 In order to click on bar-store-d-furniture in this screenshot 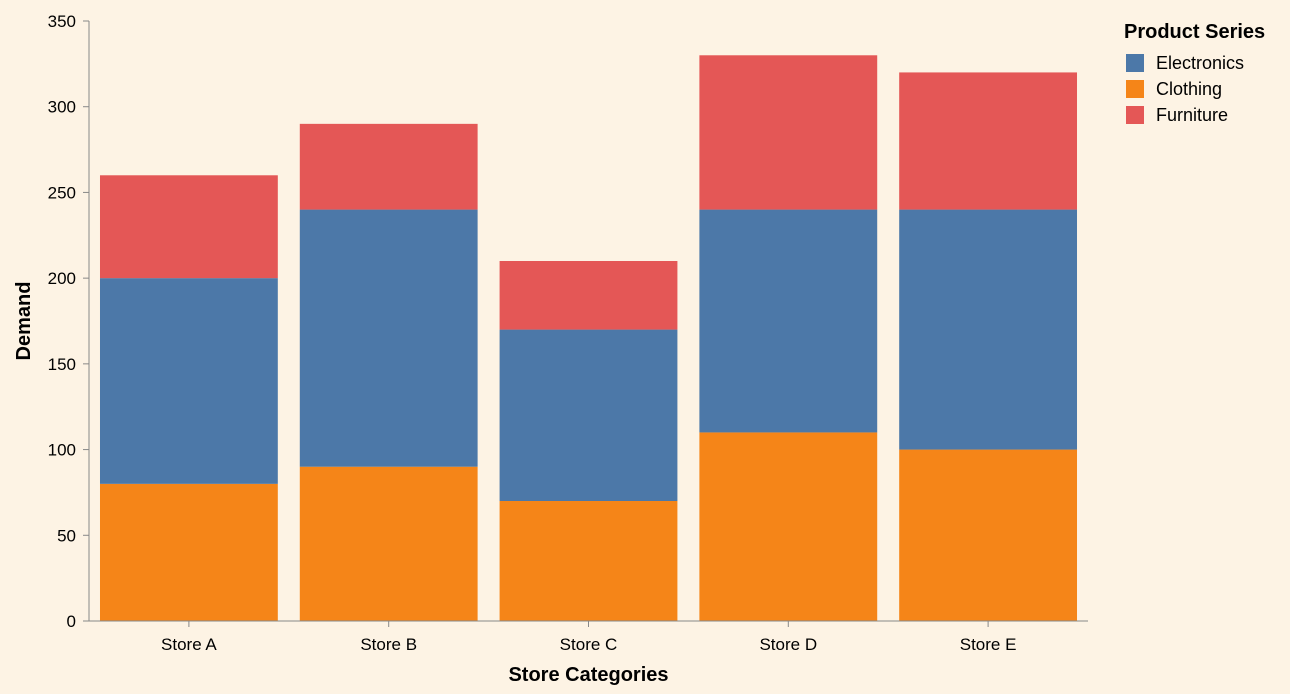, I will do `click(788, 132)`.